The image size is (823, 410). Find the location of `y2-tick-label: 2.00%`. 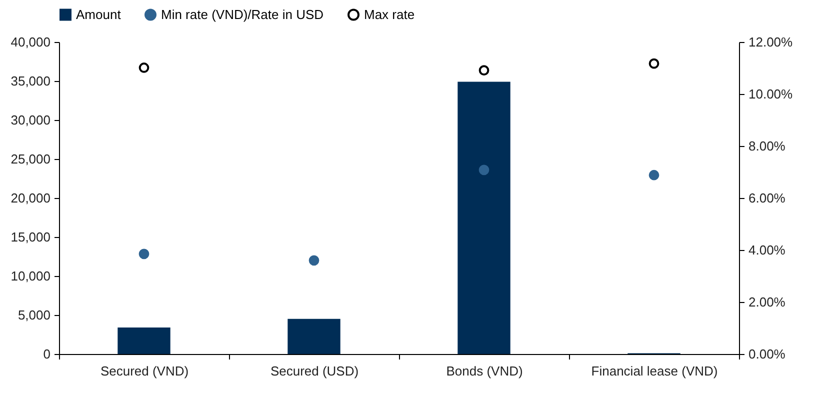

y2-tick-label: 2.00% is located at coordinates (767, 302).